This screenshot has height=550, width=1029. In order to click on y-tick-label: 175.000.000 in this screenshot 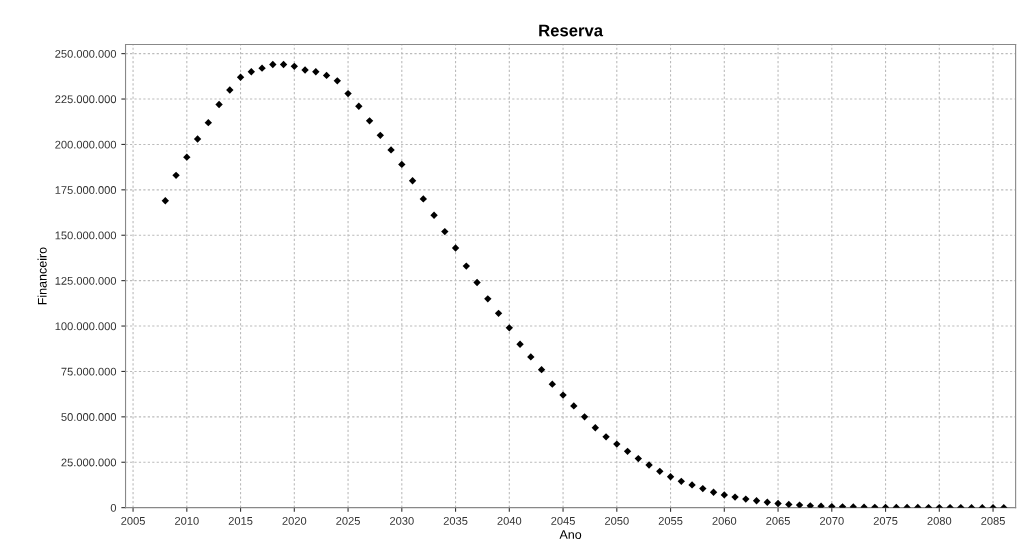, I will do `click(86, 190)`.